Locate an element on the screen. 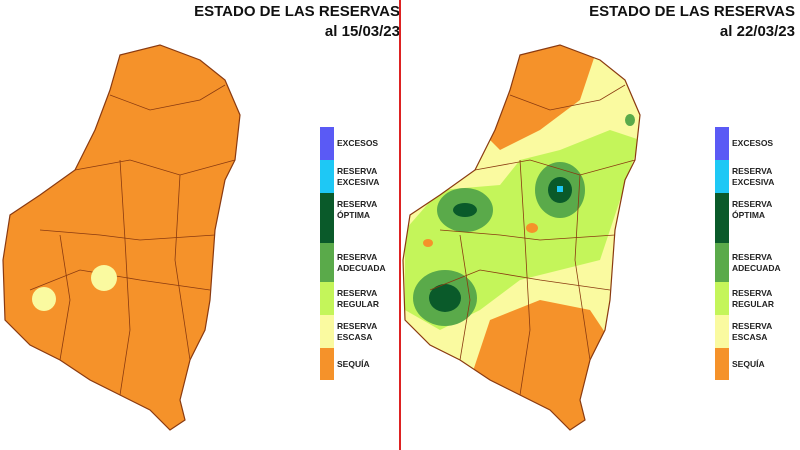 The image size is (800, 450). map-title-right: ESTADO DE LAS RESERVAS al 22/03/23 is located at coordinates (670, 22).